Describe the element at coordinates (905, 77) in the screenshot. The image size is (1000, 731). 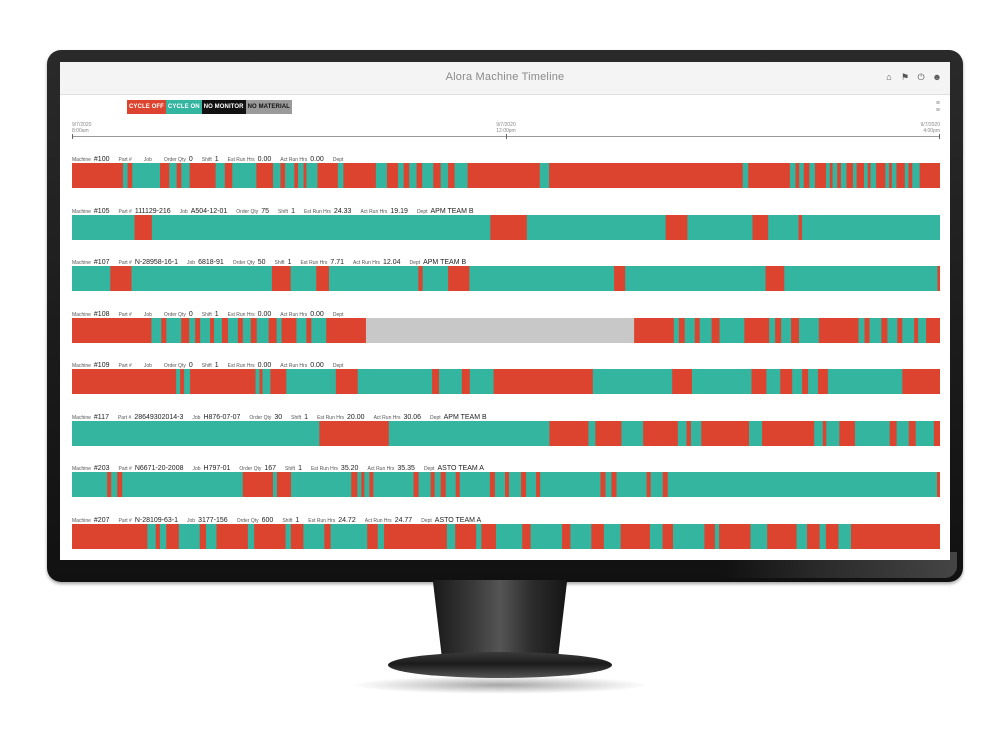
I see `flag-icon: ⚑` at that location.